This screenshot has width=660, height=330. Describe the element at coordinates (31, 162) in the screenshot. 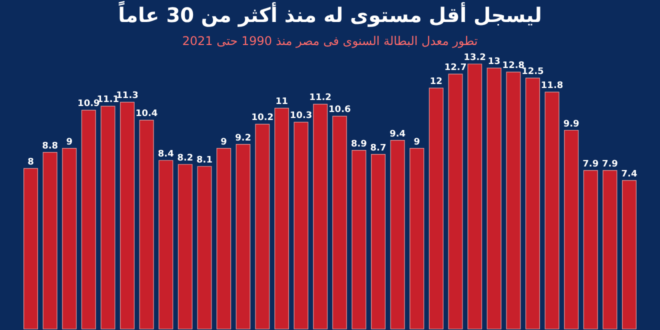

I see `data-label: 8` at that location.